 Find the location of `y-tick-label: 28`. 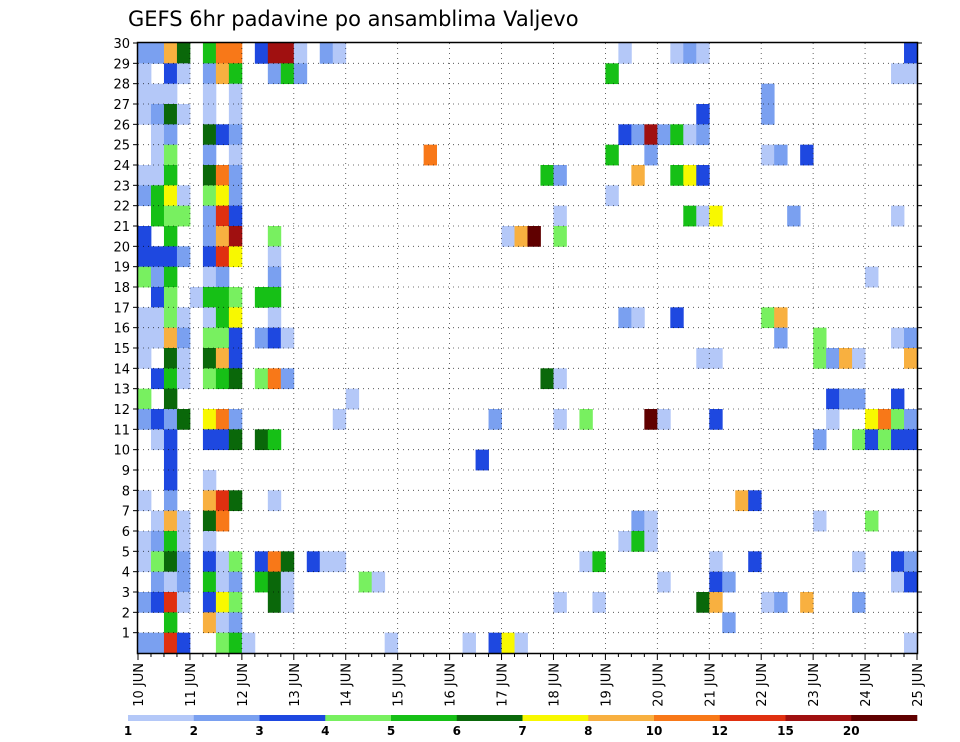

y-tick-label: 28 is located at coordinates (121, 85).